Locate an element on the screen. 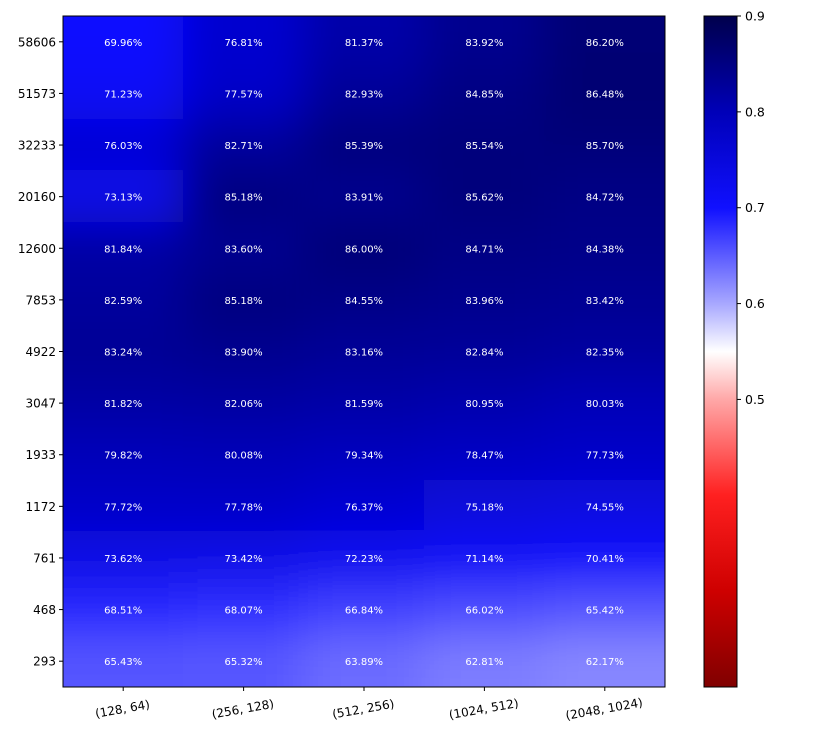 The image size is (830, 738). cell-value-label: 65.43% is located at coordinates (123, 662).